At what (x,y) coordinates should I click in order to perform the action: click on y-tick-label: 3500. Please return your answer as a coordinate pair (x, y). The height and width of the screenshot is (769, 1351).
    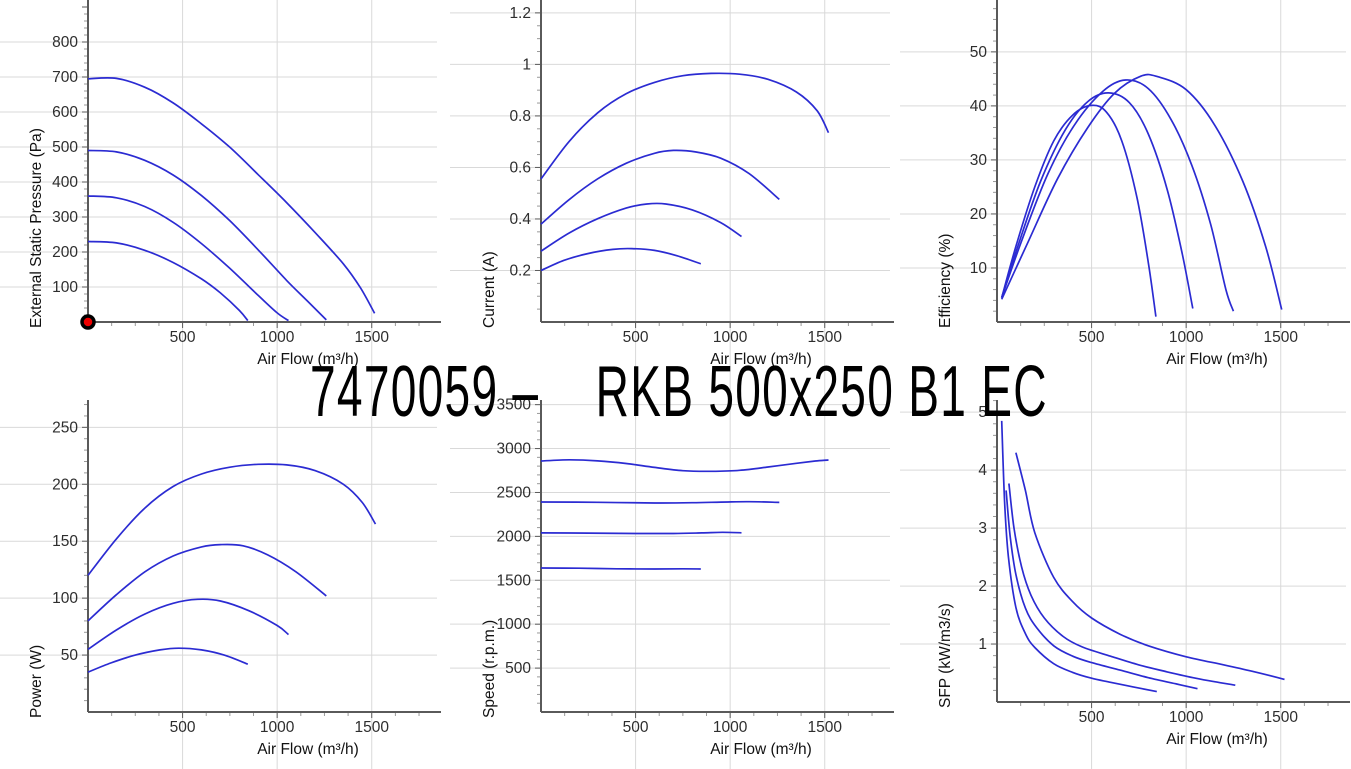
    Looking at the image, I should click on (514, 405).